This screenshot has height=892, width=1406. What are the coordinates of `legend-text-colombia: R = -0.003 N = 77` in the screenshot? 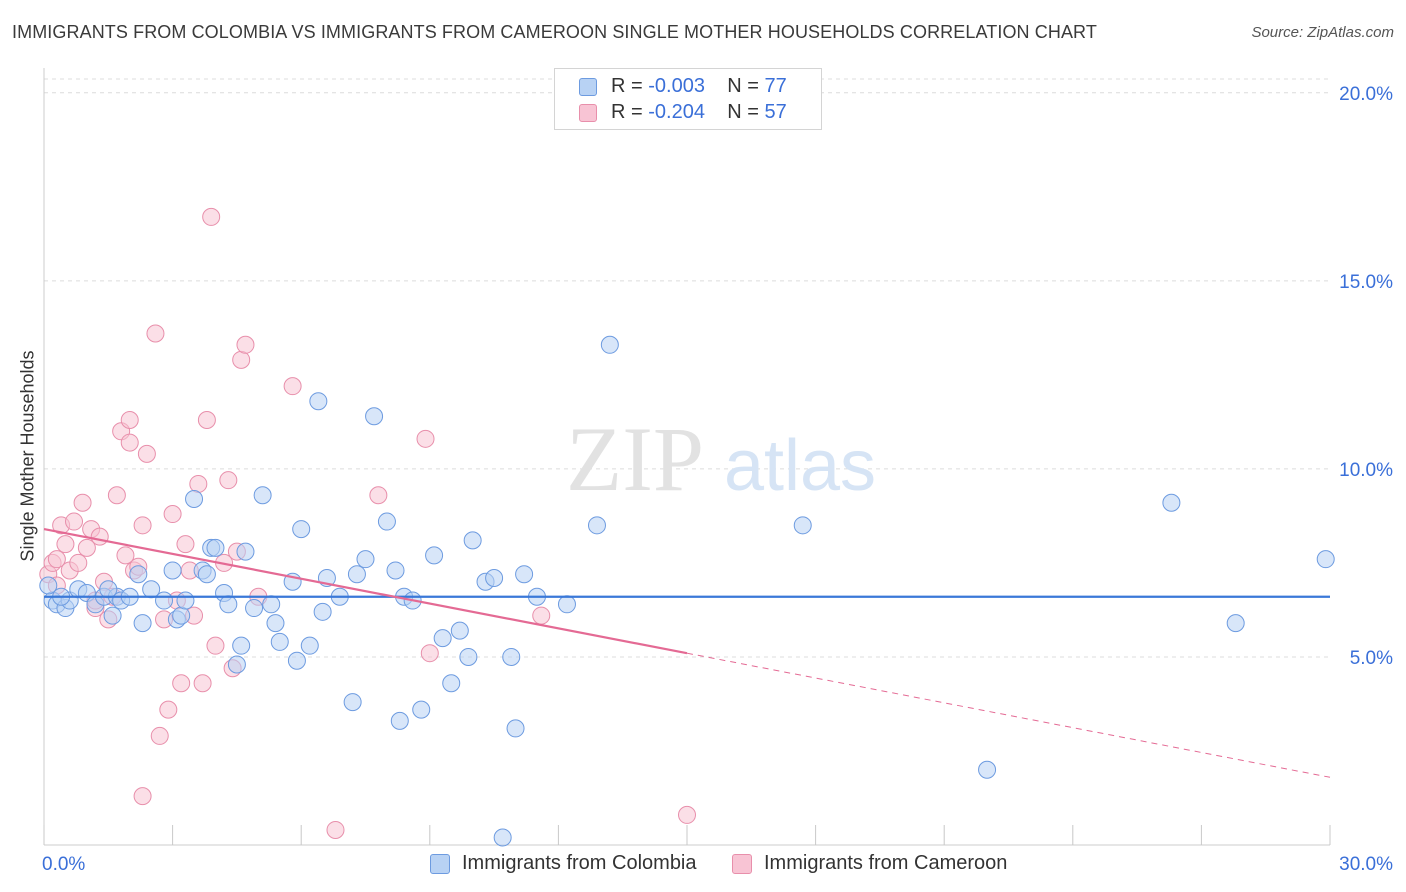 It's located at (699, 86).